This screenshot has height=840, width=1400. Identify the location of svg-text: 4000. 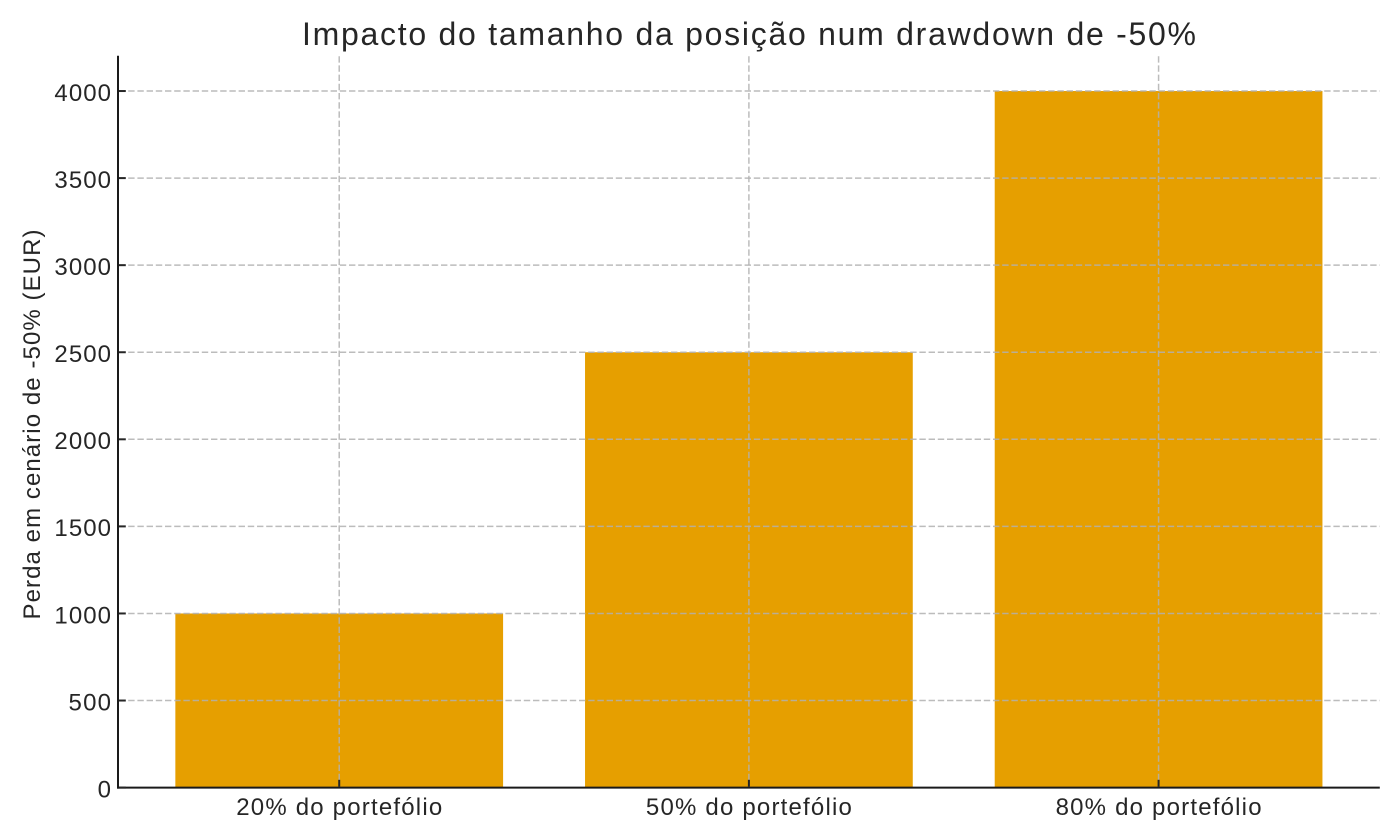
(82, 93).